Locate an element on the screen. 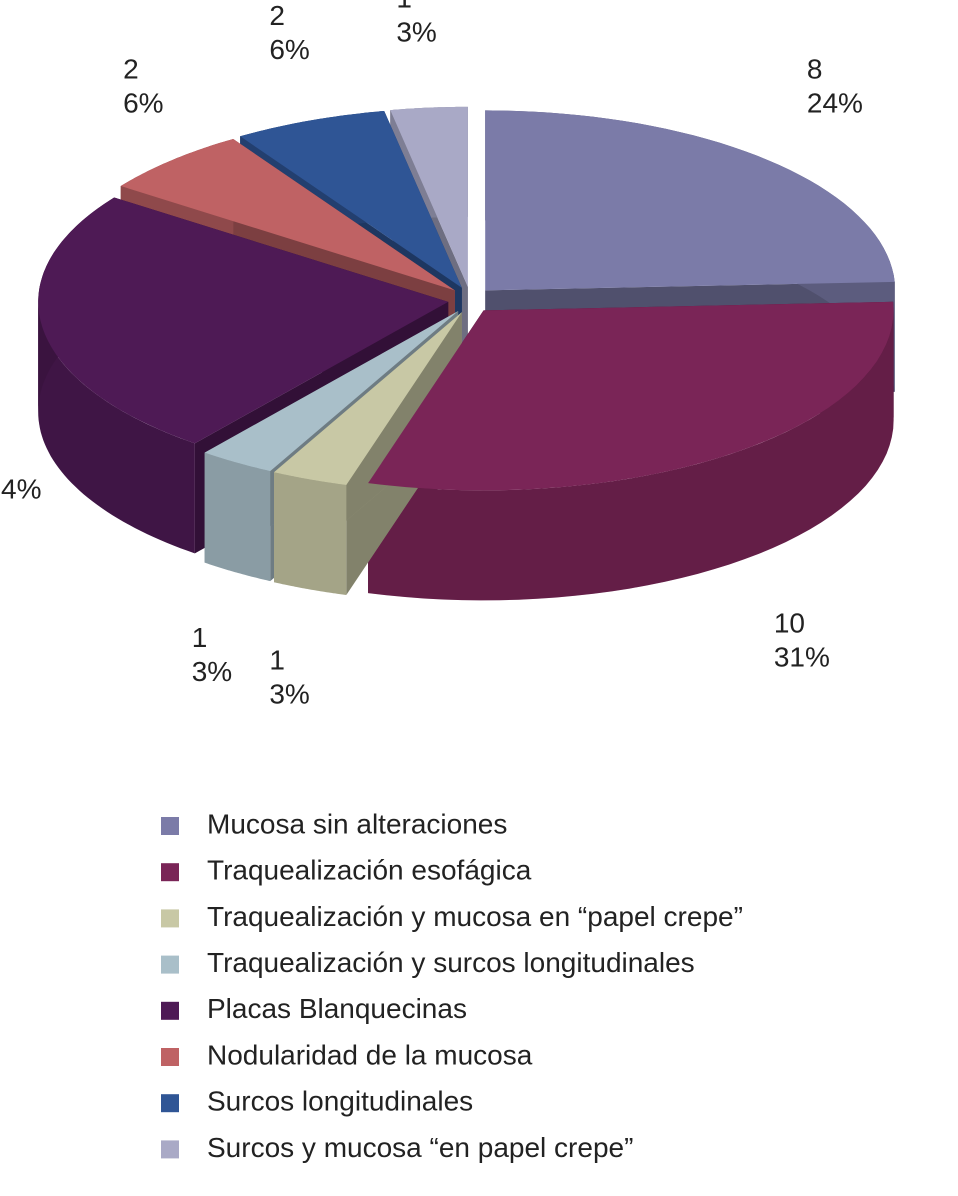  legend-label: Traquealización y surcos longitudinales is located at coordinates (451, 962).